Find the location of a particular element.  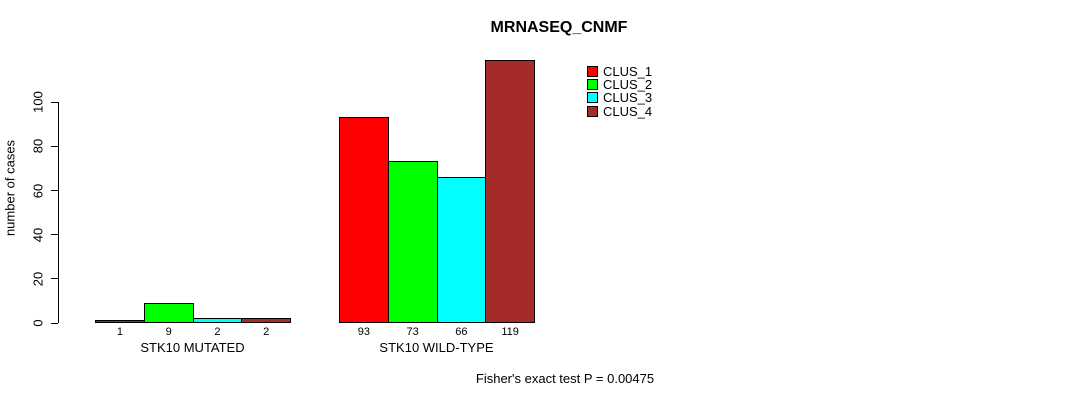

bar-value-label: 9 is located at coordinates (168, 332).